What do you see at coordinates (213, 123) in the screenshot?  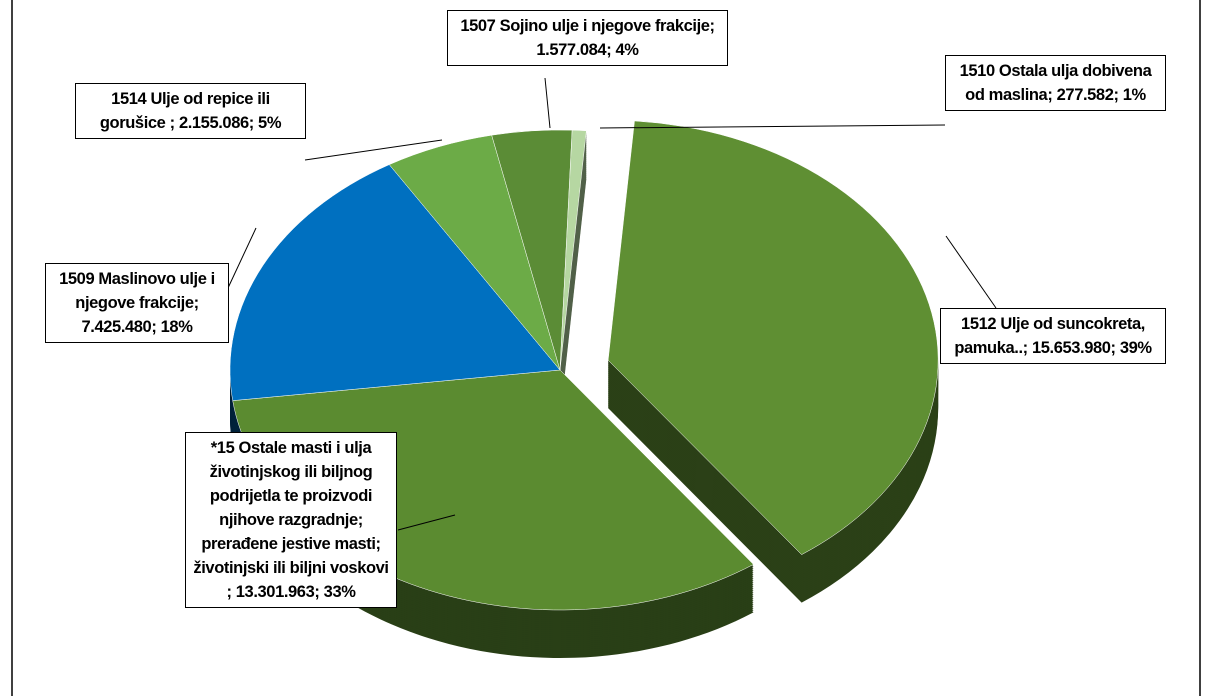 I see `label-value: 2.155.086` at bounding box center [213, 123].